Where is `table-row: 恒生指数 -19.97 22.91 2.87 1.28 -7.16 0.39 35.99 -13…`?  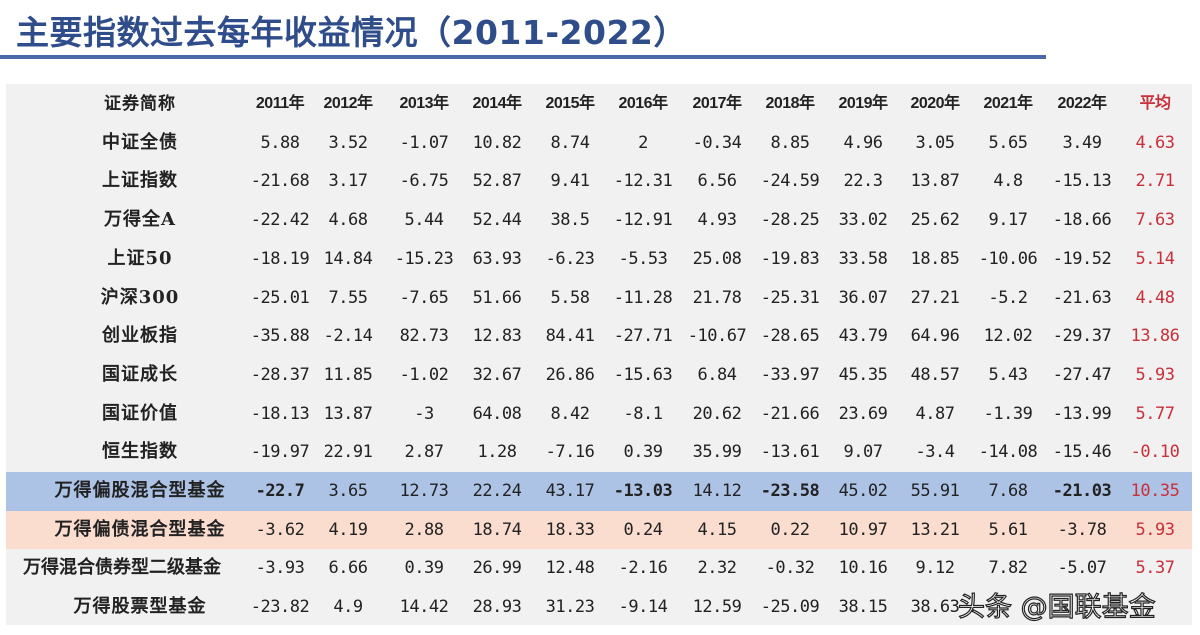 table-row: 恒生指数 -19.97 22.91 2.87 1.28 -7.16 0.39 35.99 -13… is located at coordinates (599, 452).